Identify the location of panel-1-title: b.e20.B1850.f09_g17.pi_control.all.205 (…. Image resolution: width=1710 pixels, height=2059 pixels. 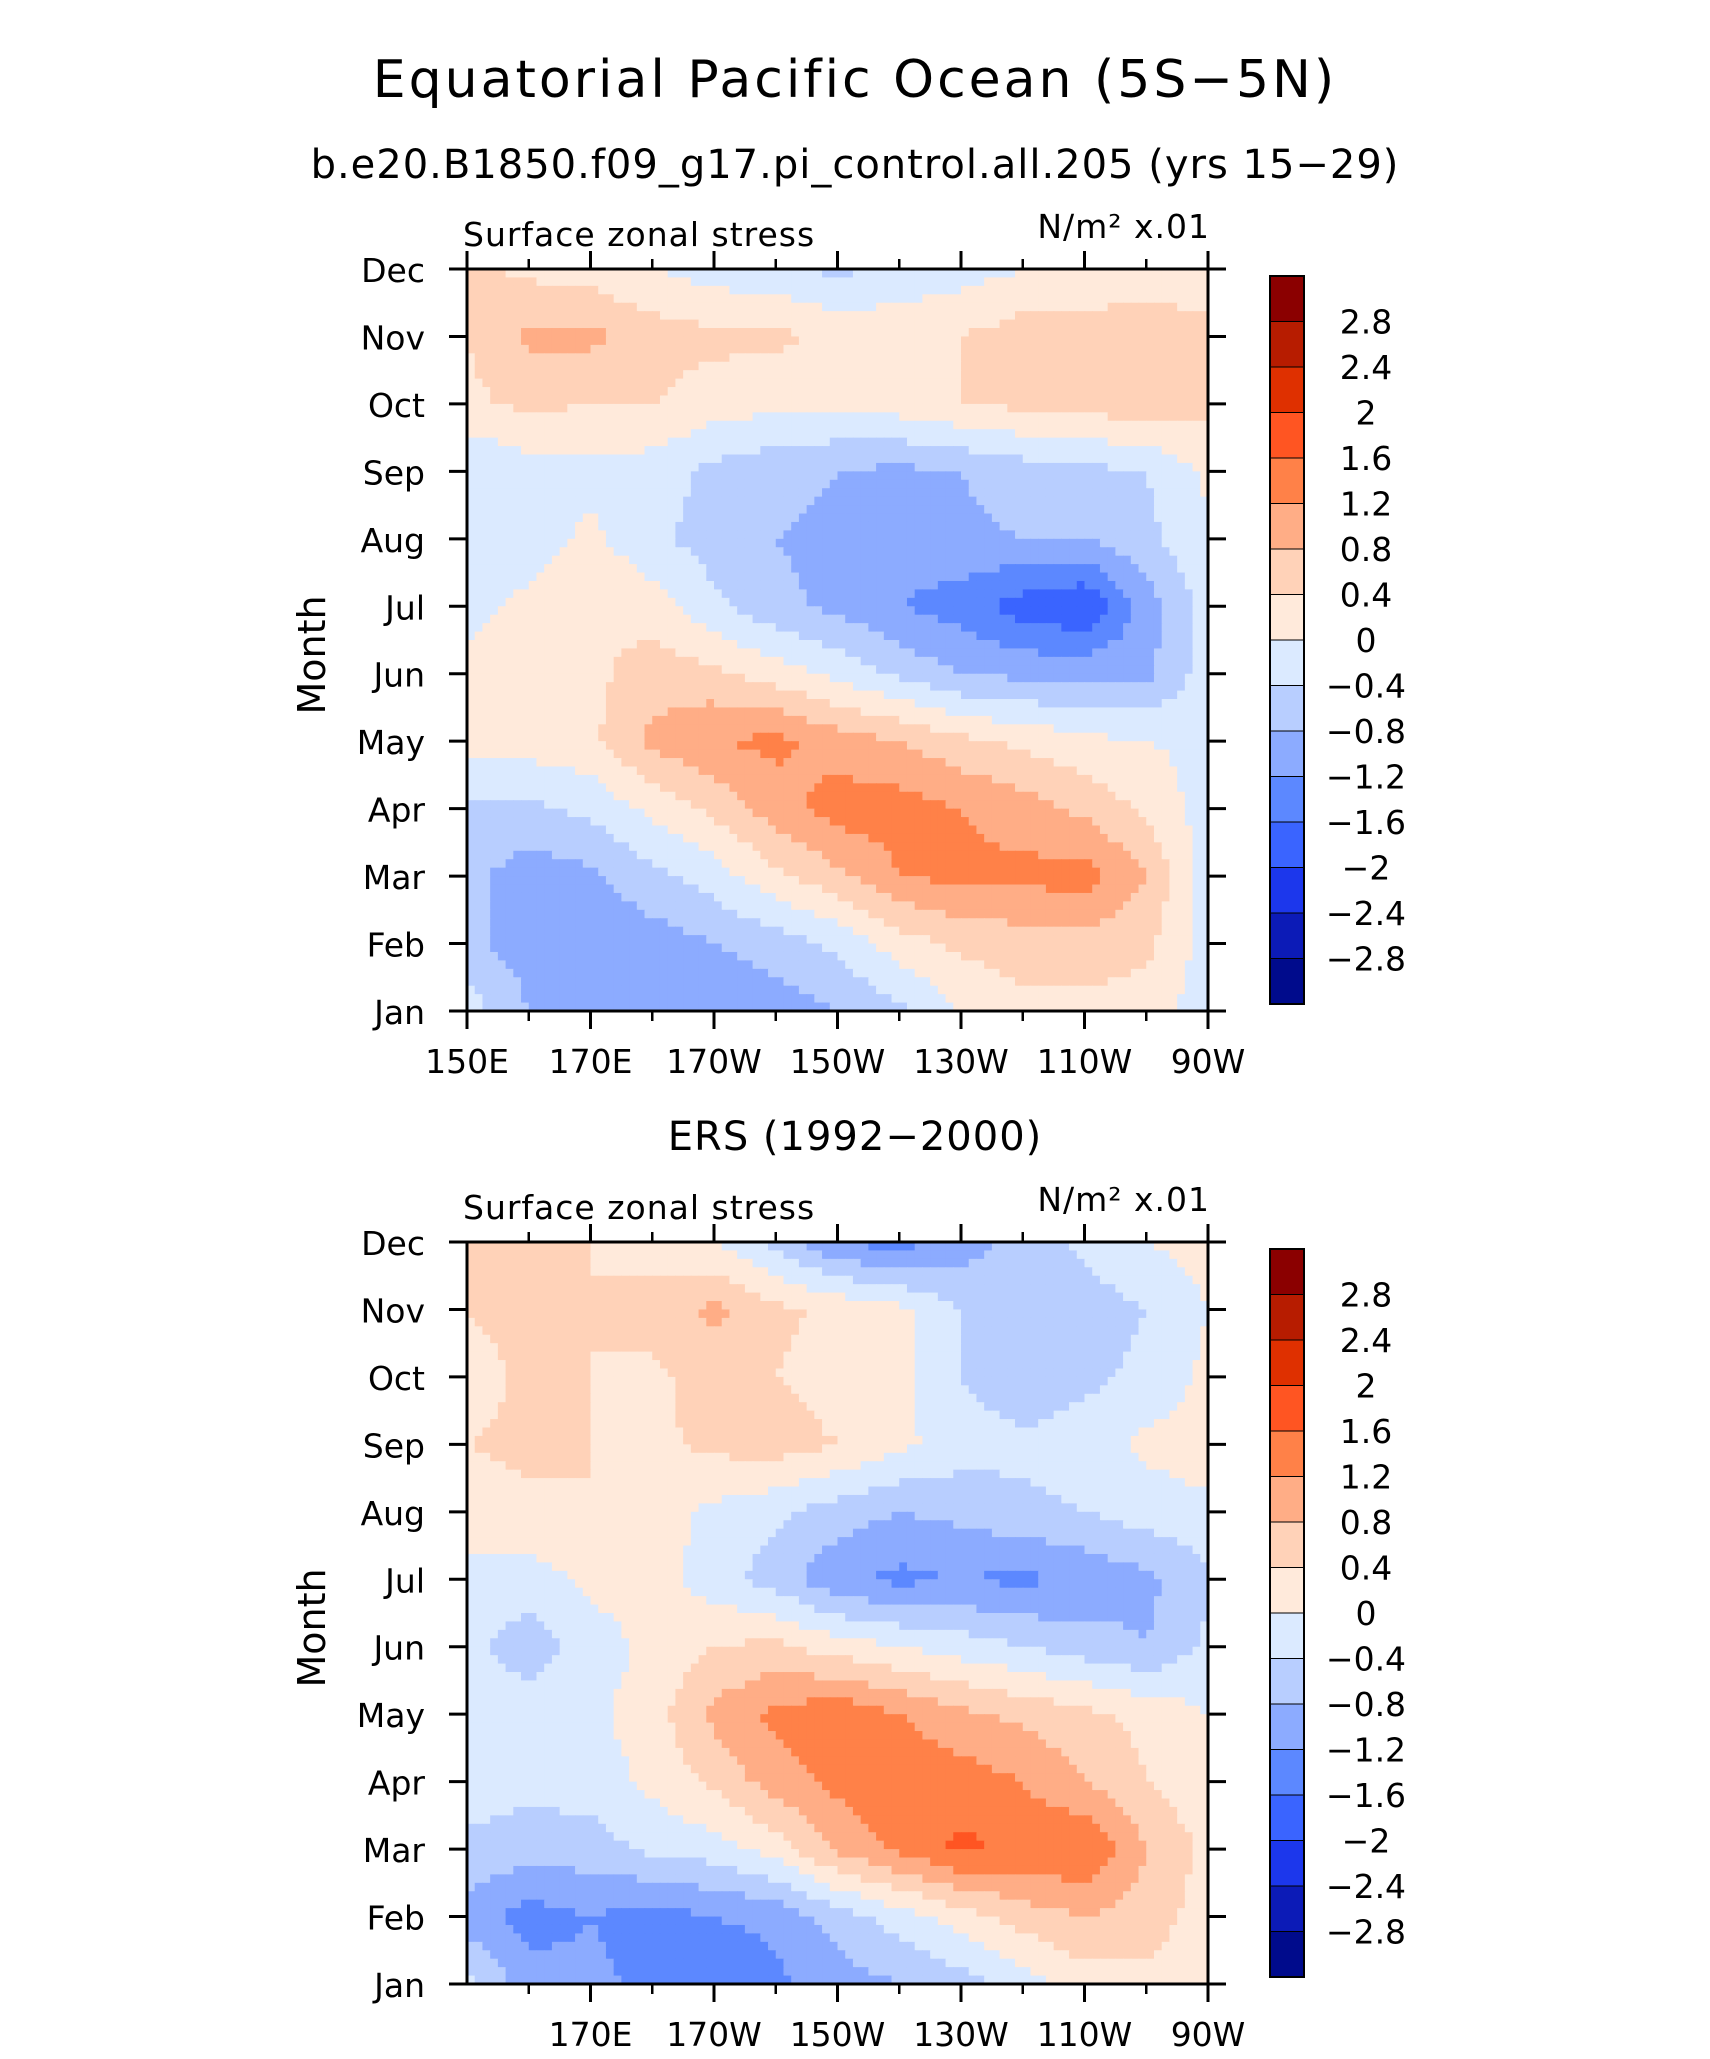
(855, 165).